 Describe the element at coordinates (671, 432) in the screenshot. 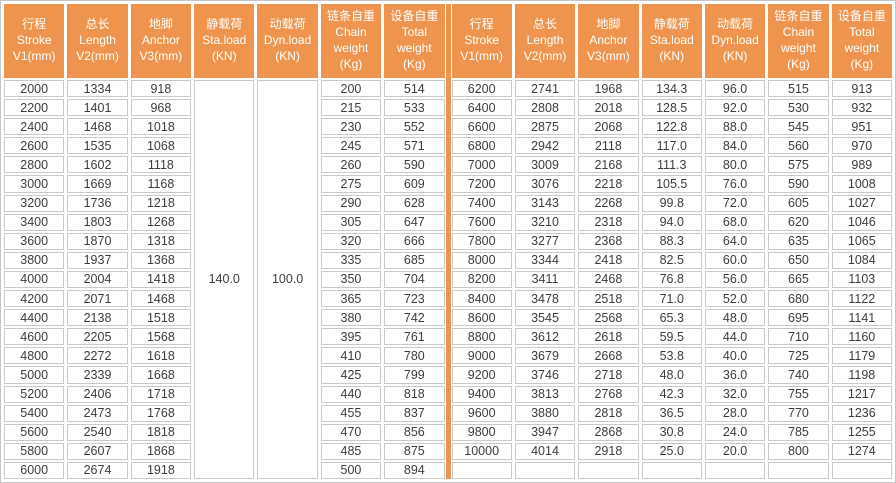

I see `cell-sta: 30.8` at that location.